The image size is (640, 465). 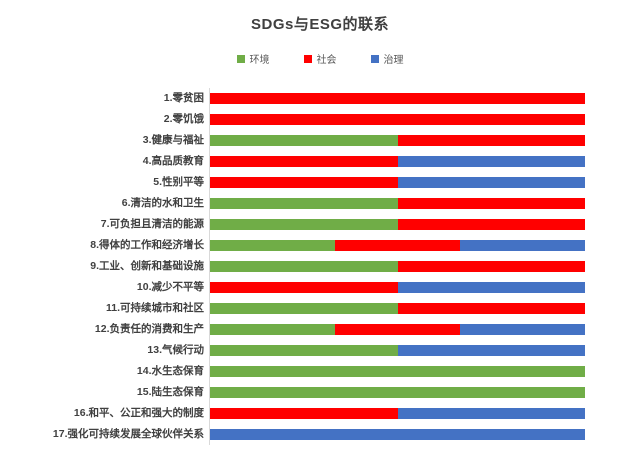 I want to click on chart-row: 4.高品质教育, so click(x=320, y=161).